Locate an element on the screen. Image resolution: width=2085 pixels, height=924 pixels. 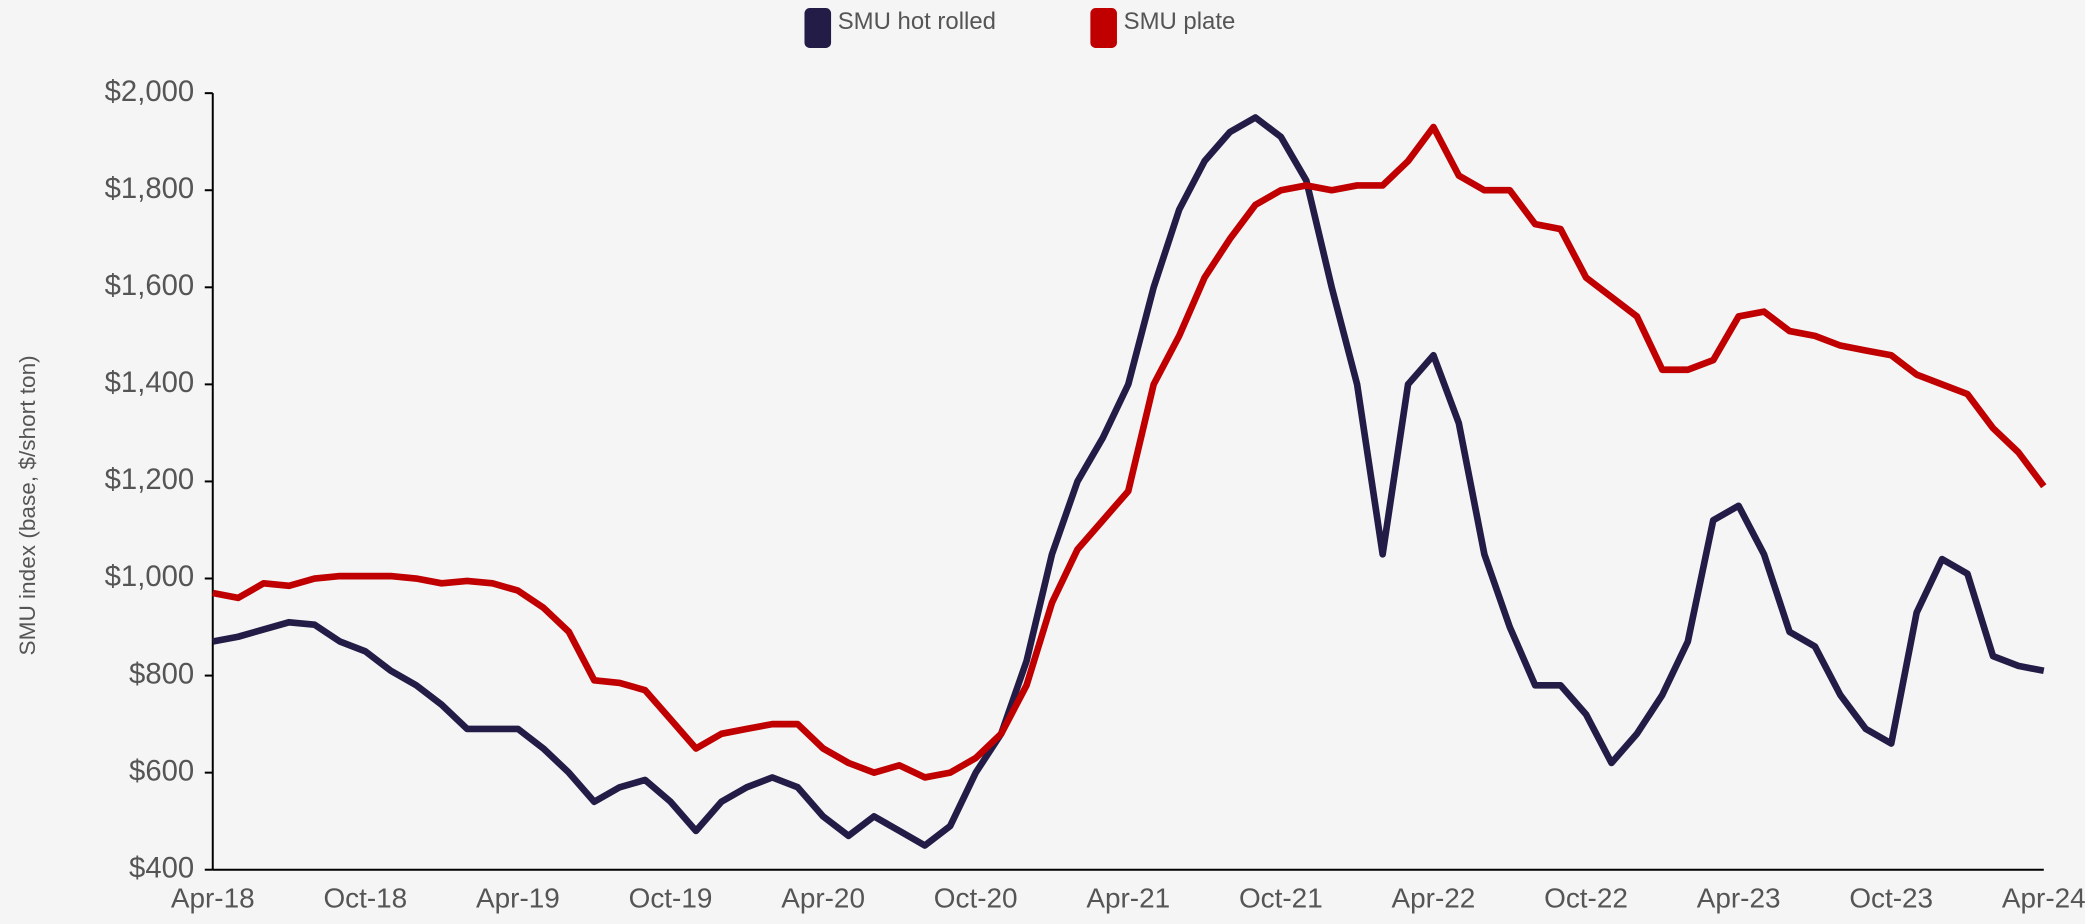
y-tick-label: $2,000 is located at coordinates (149, 92).